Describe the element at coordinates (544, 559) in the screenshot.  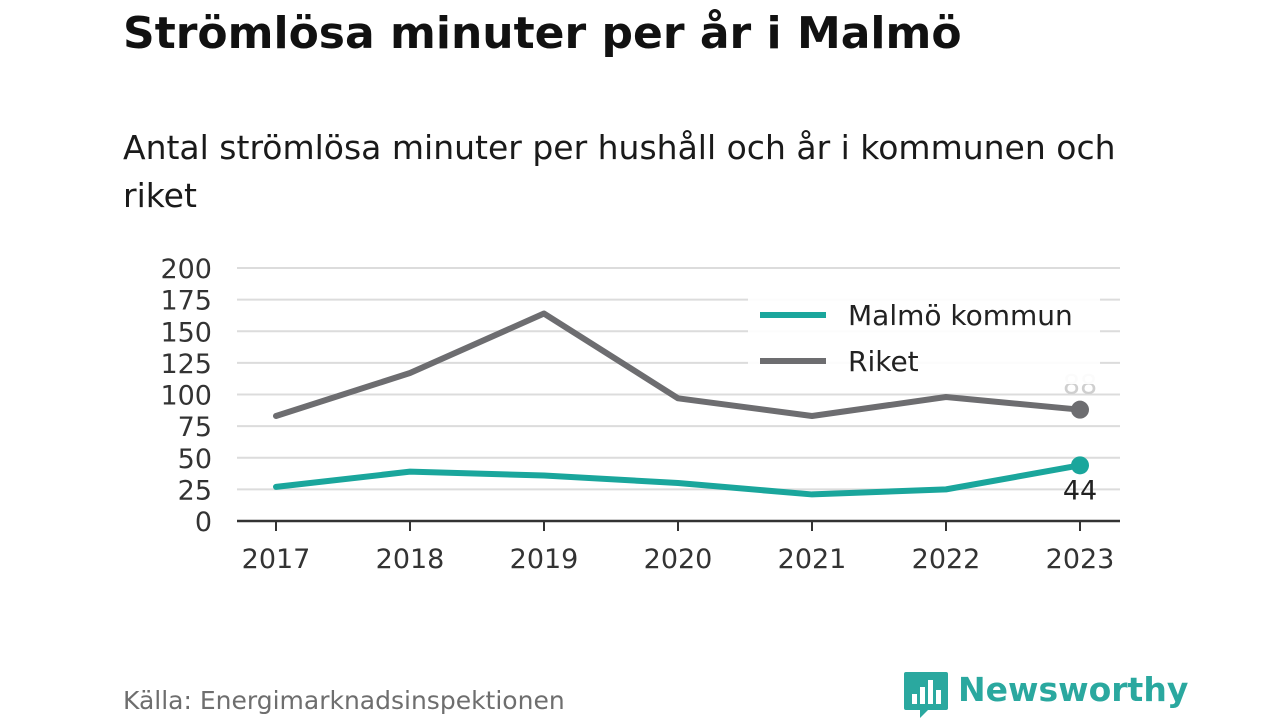
I see `x-tick-label: 2019` at that location.